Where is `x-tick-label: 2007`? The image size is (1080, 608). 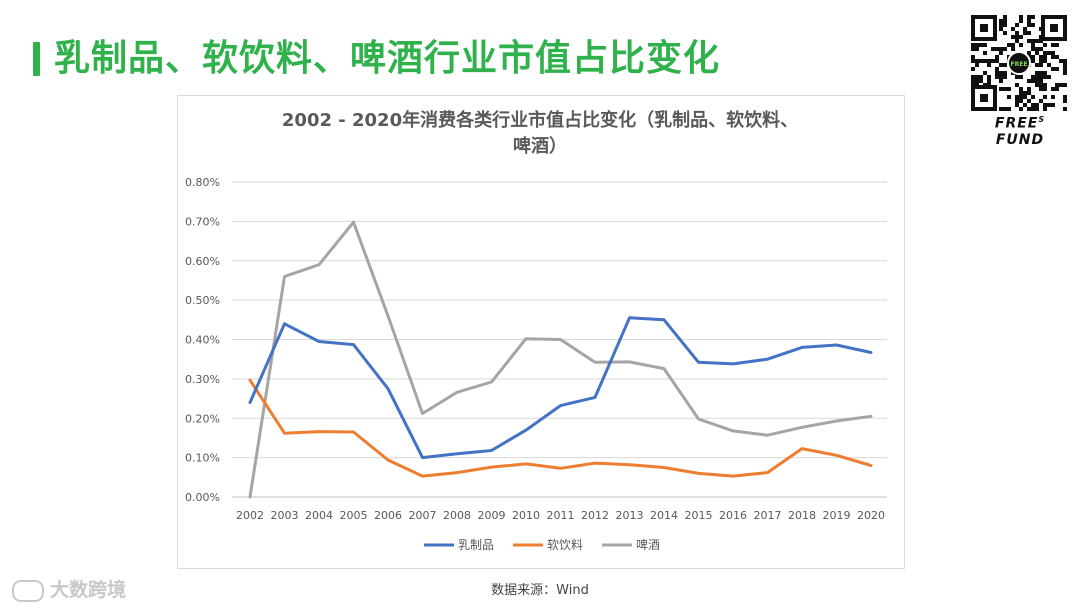 x-tick-label: 2007 is located at coordinates (423, 515).